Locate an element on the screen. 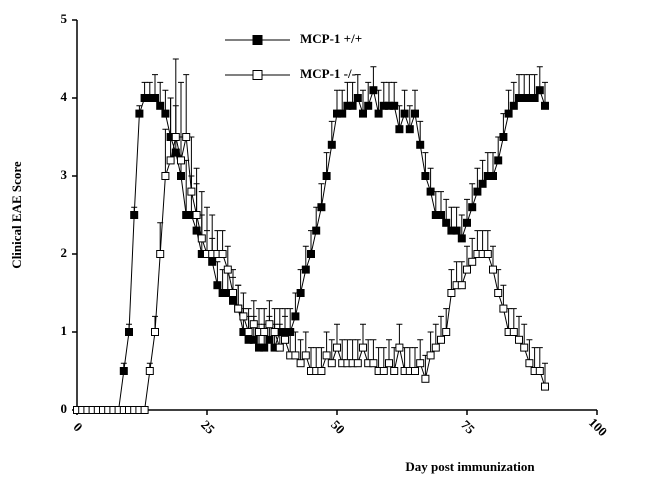  x-axis-label: Day post immunization is located at coordinates (470, 466).